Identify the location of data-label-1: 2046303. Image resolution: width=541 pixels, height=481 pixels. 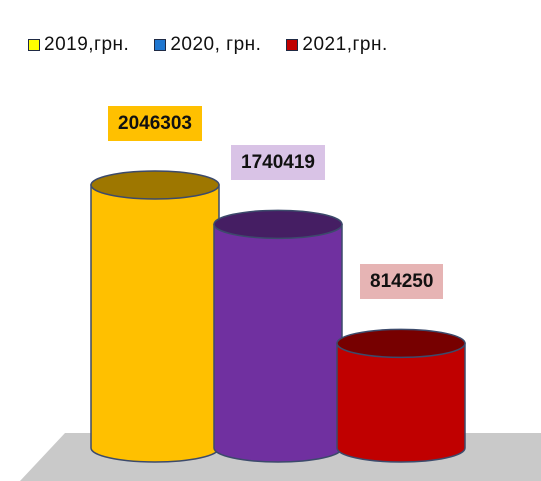
(155, 123).